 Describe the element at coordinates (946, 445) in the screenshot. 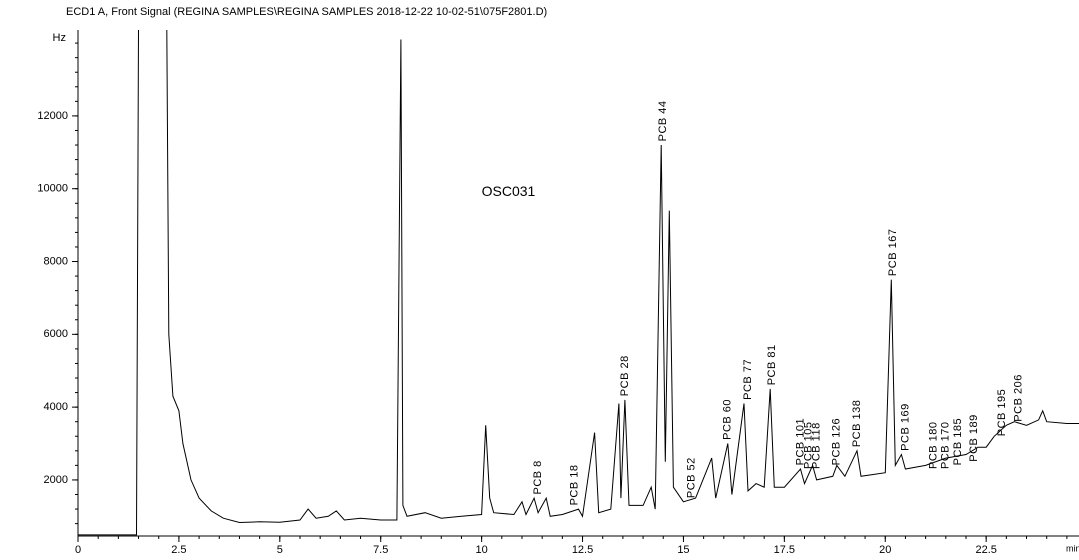

I see `peak-label: PCB 170` at that location.